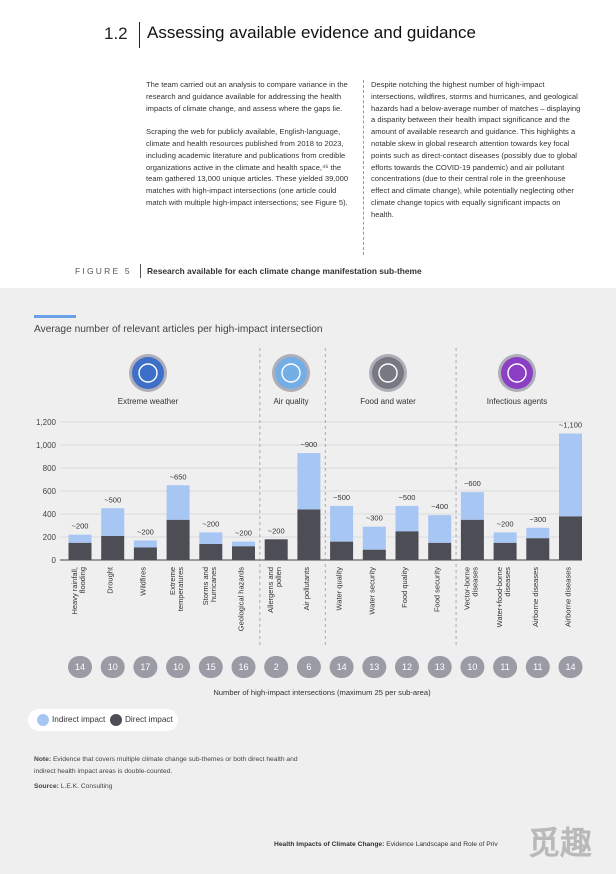 The width and height of the screenshot is (616, 874). Describe the element at coordinates (291, 373) in the screenshot. I see `air-cloud-icon-glyph` at that location.